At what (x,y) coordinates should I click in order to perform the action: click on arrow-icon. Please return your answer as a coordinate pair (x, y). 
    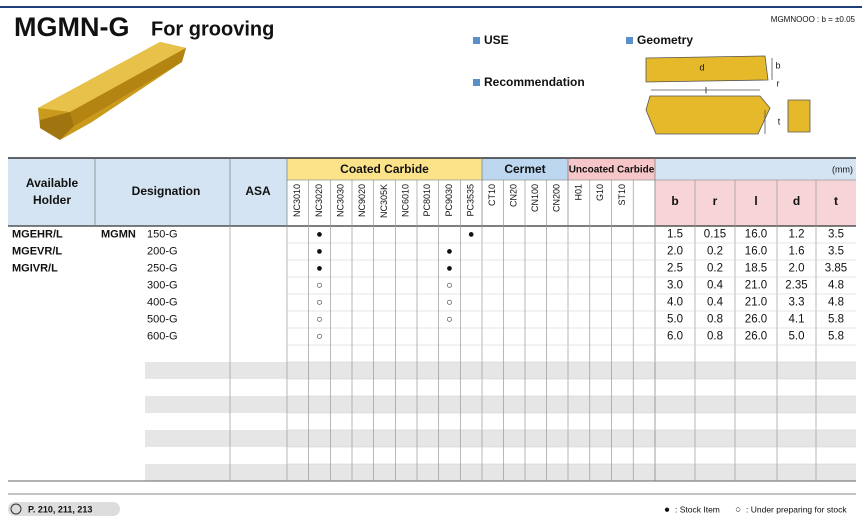
    Looking at the image, I should click on (16, 509).